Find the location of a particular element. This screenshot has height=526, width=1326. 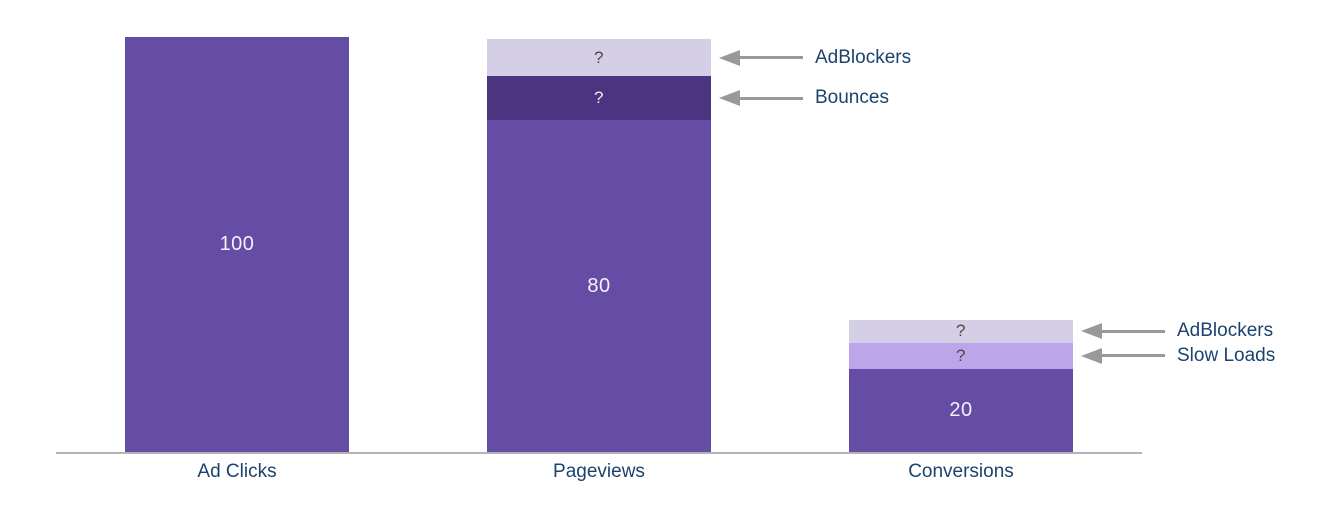

segment-value-label-adblockers-pageviews: ? is located at coordinates (599, 57).